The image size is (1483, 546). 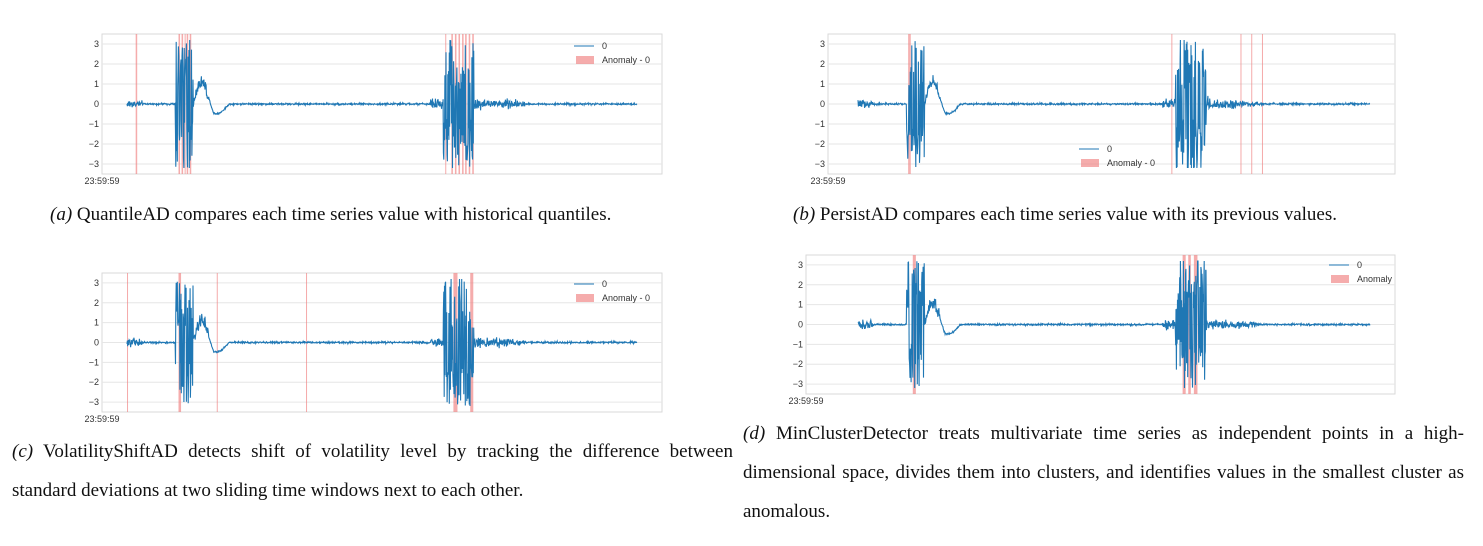 What do you see at coordinates (96, 104) in the screenshot?
I see `ytick-label-a-3: 0` at bounding box center [96, 104].